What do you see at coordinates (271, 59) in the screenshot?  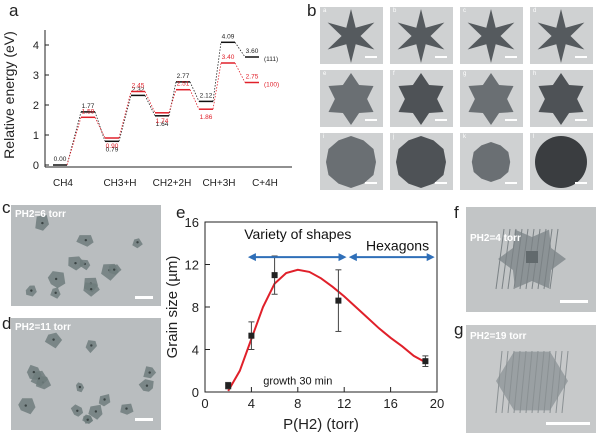 I see `legend-111: (111)` at bounding box center [271, 59].